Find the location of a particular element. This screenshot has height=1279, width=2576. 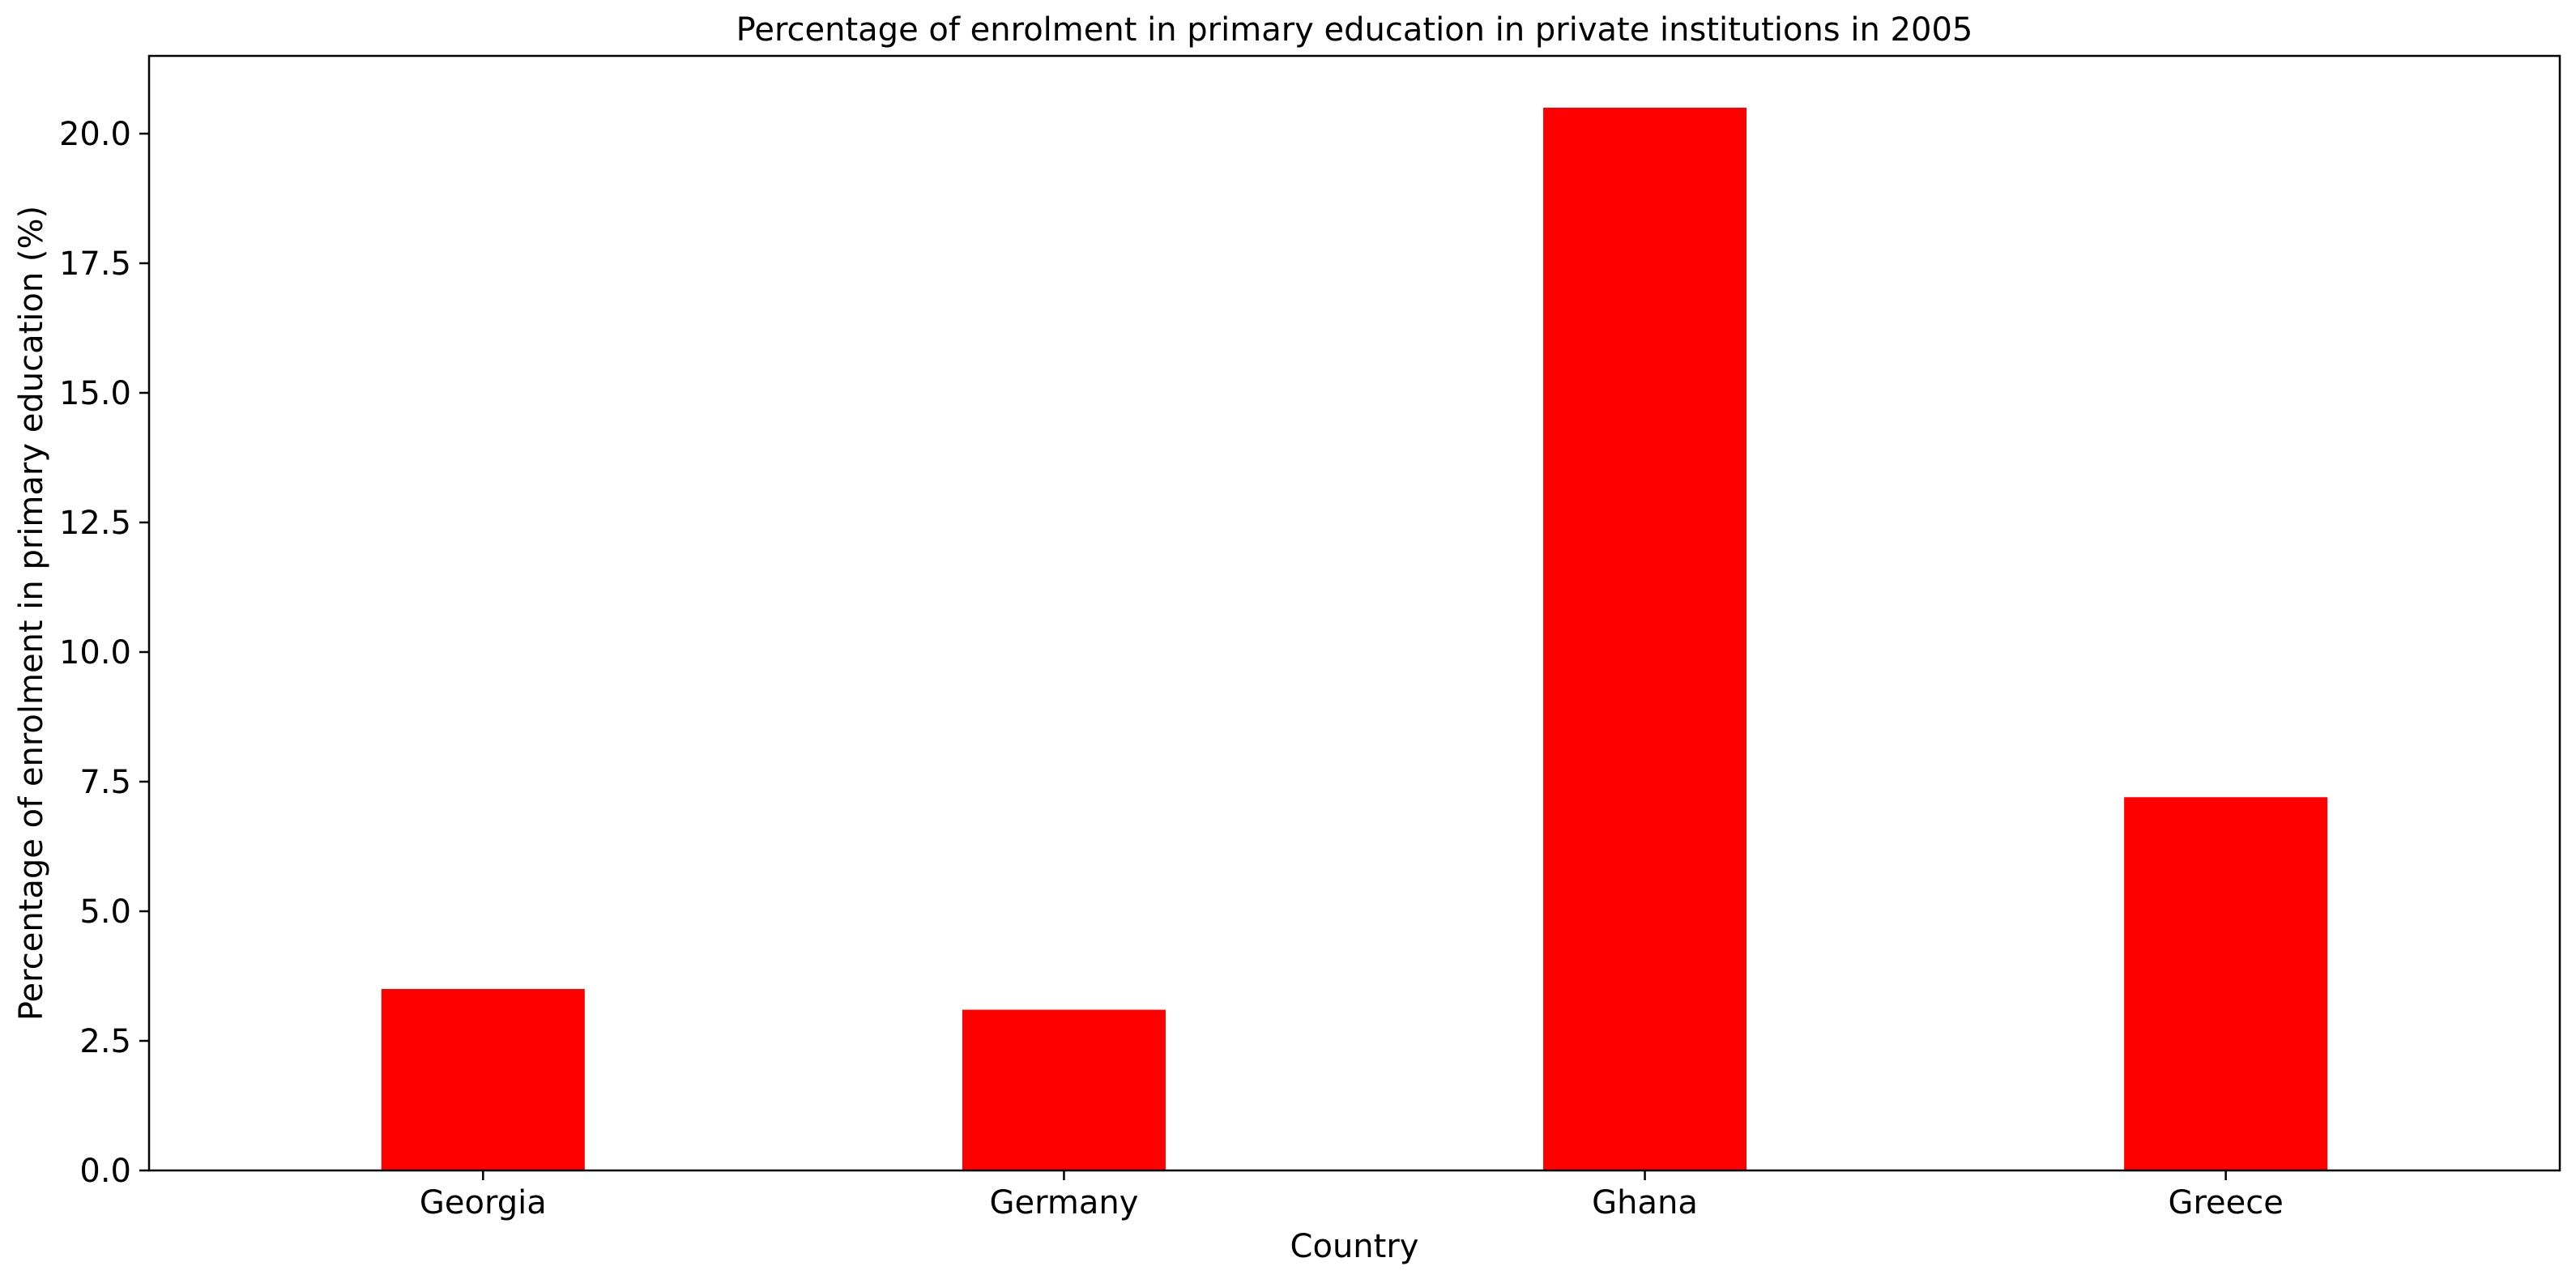

y-tick-label: 7.5 is located at coordinates (105, 782).